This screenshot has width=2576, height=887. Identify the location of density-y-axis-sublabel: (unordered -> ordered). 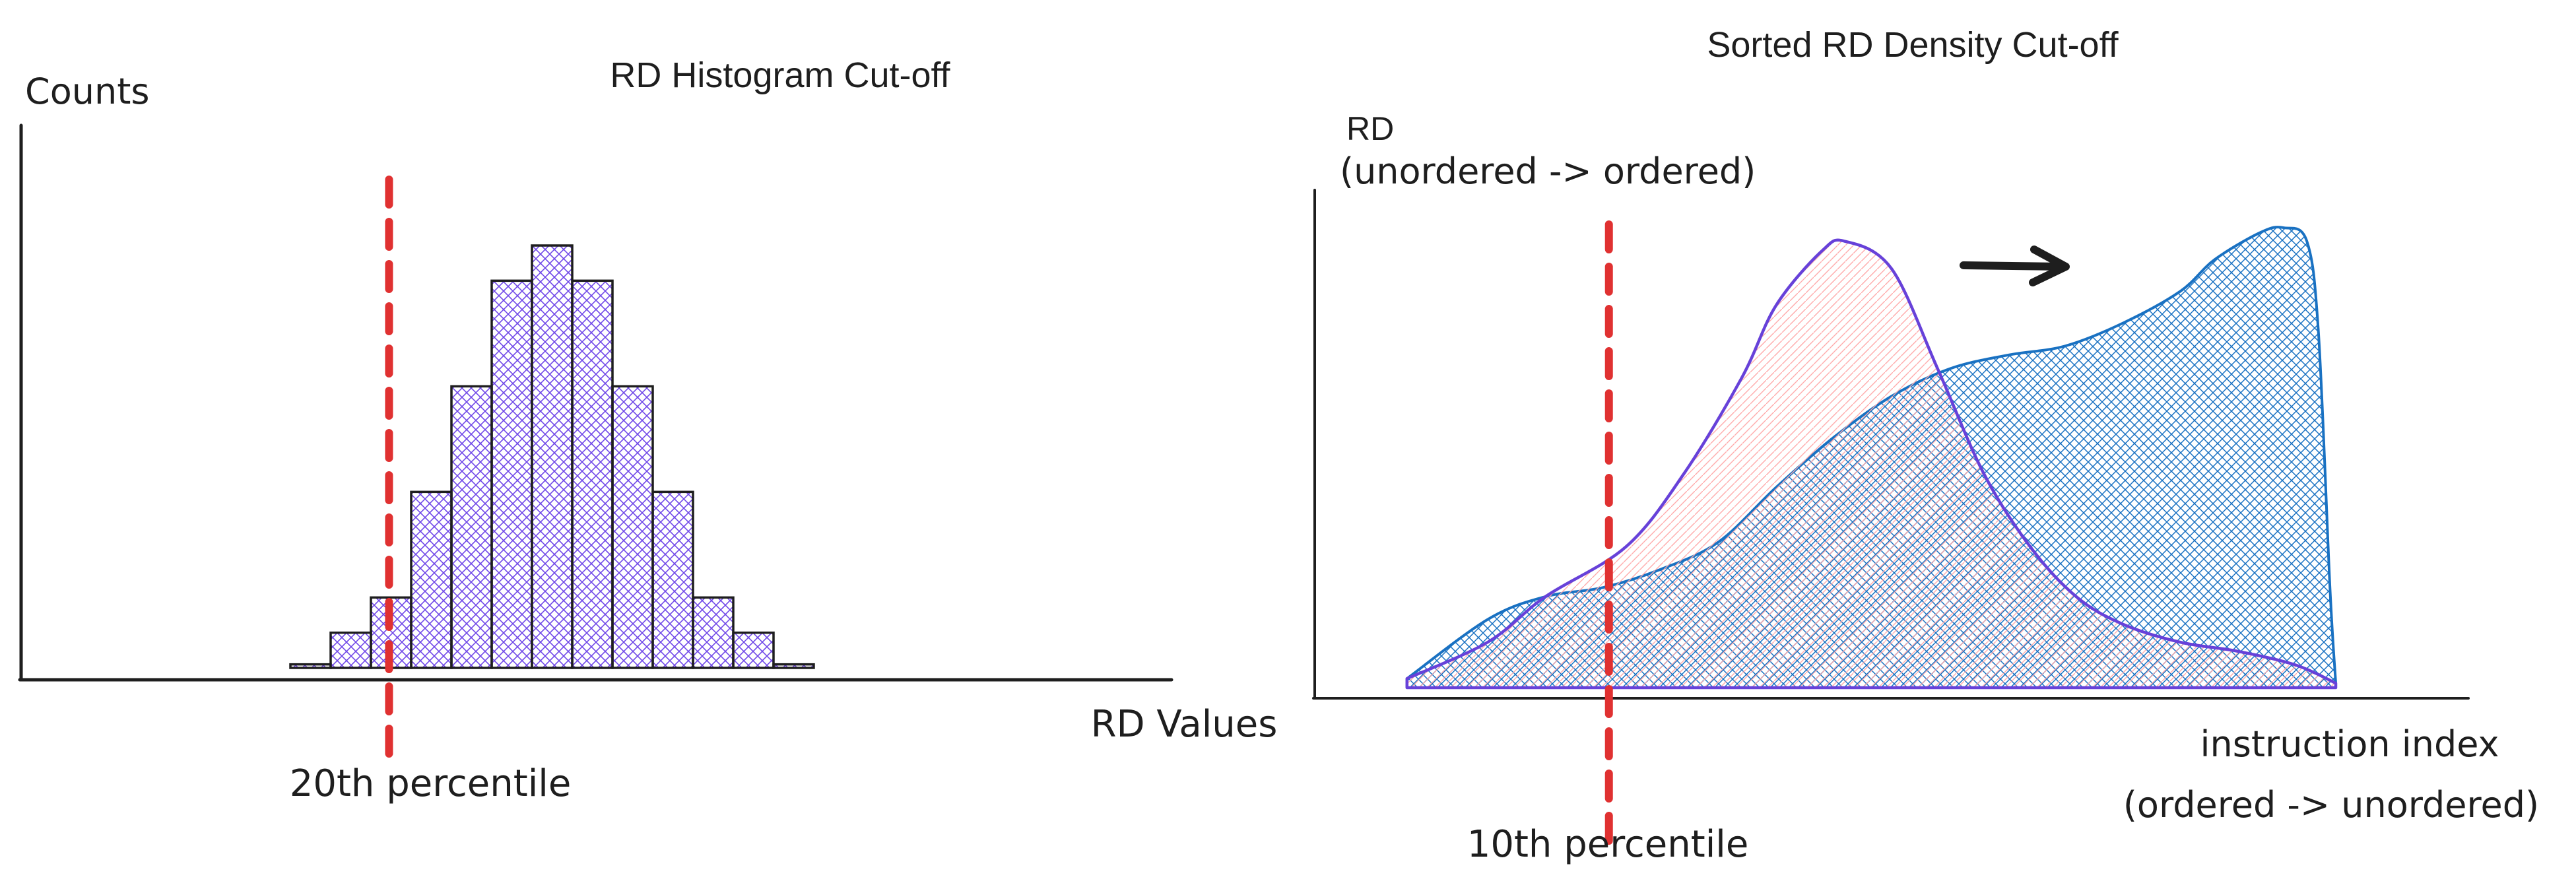
(1548, 171).